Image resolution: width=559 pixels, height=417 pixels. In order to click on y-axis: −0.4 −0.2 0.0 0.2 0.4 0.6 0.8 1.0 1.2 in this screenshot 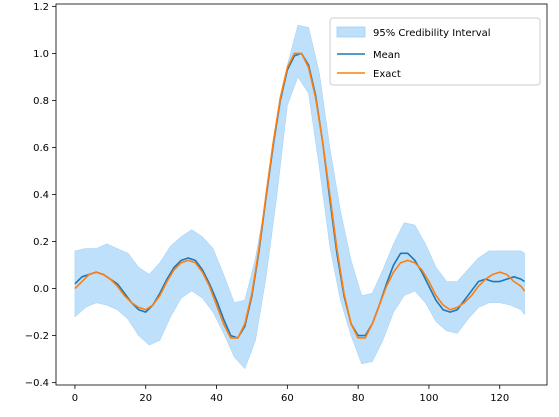, I will do `click(40, 195)`.